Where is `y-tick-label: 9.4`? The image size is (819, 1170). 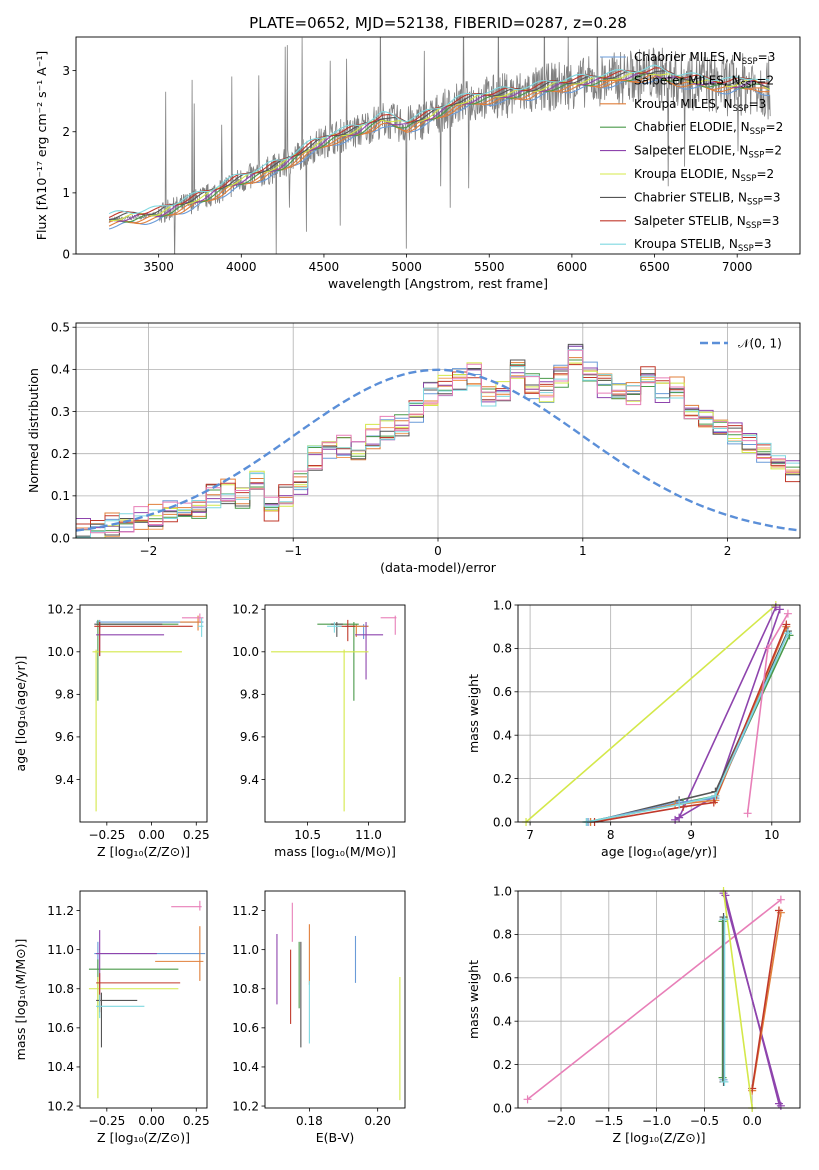 y-tick-label: 9.4 is located at coordinates (64, 780).